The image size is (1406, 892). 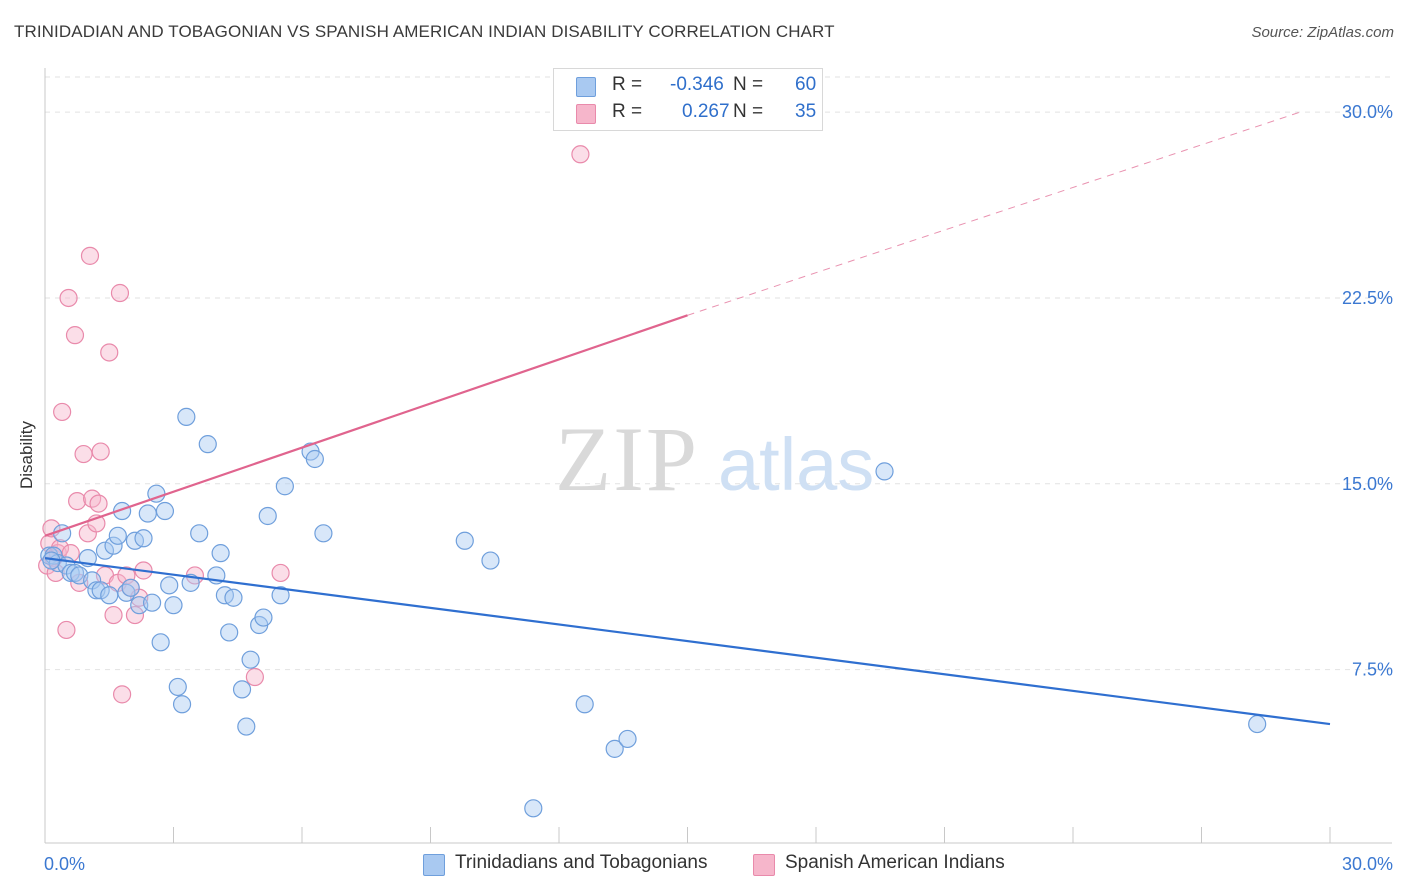 I want to click on r-value: 0.267, so click(x=706, y=111).